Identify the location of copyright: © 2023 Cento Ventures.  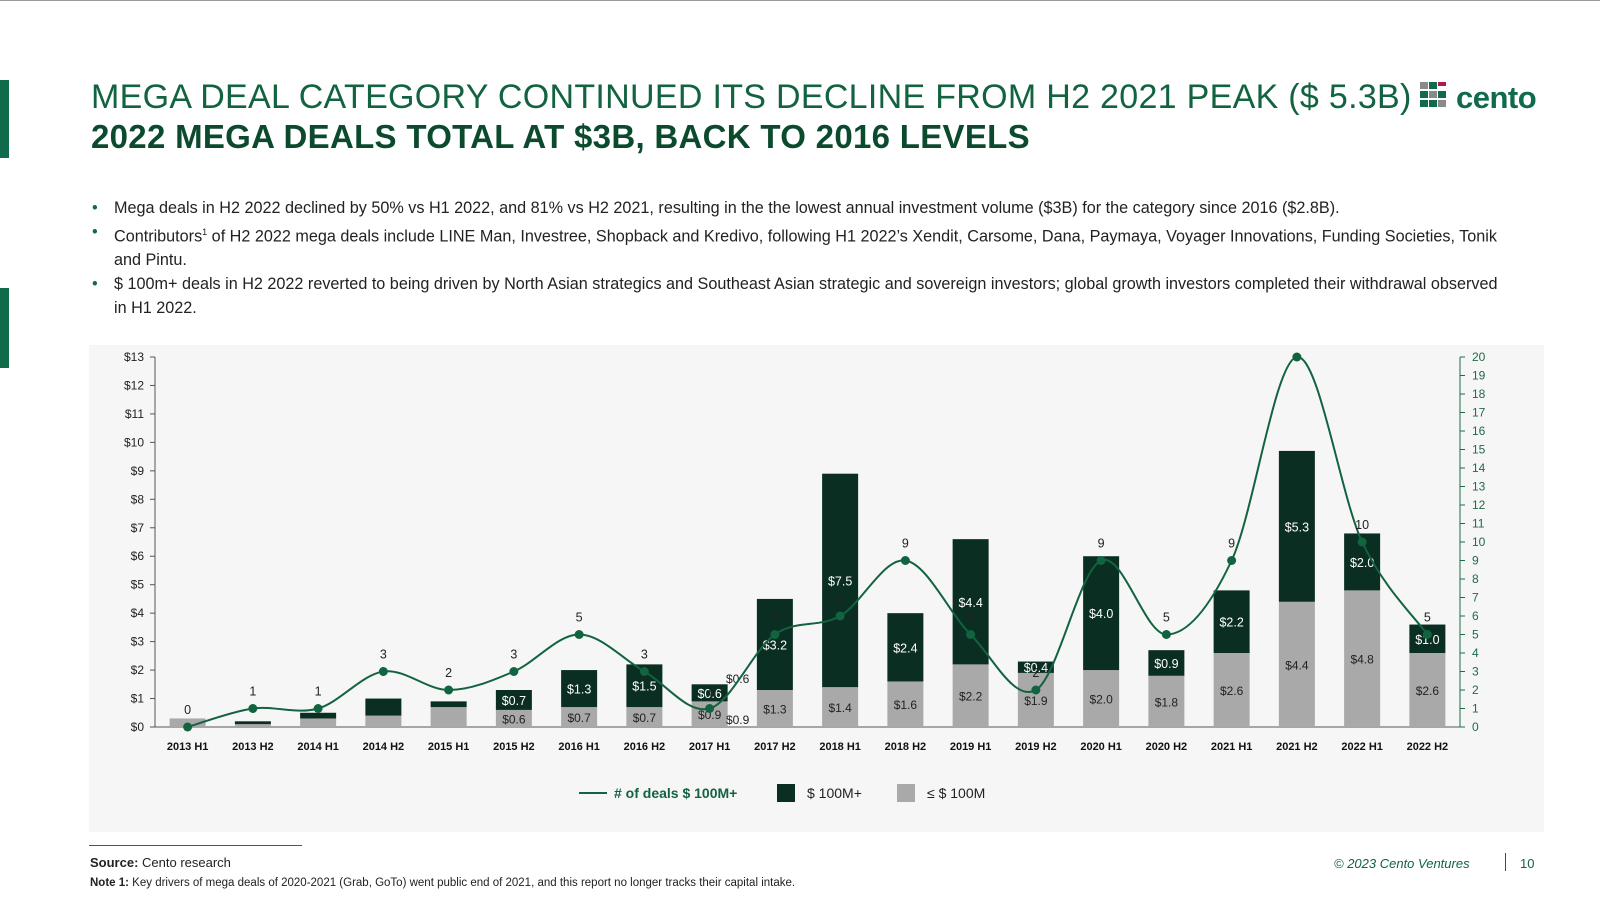
(1402, 863).